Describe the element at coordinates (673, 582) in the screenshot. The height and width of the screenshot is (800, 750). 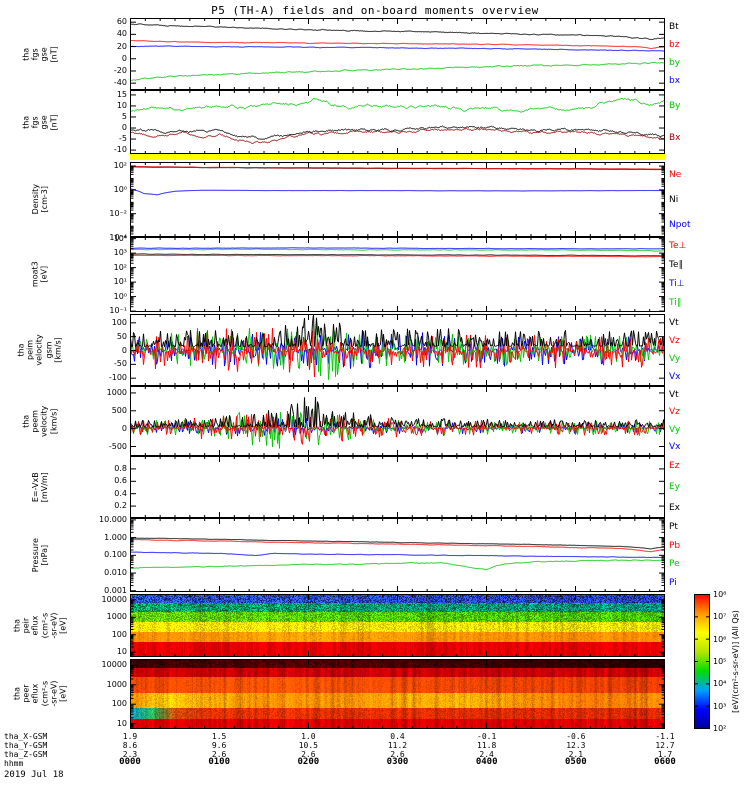
I see `legend-item: Pi` at that location.